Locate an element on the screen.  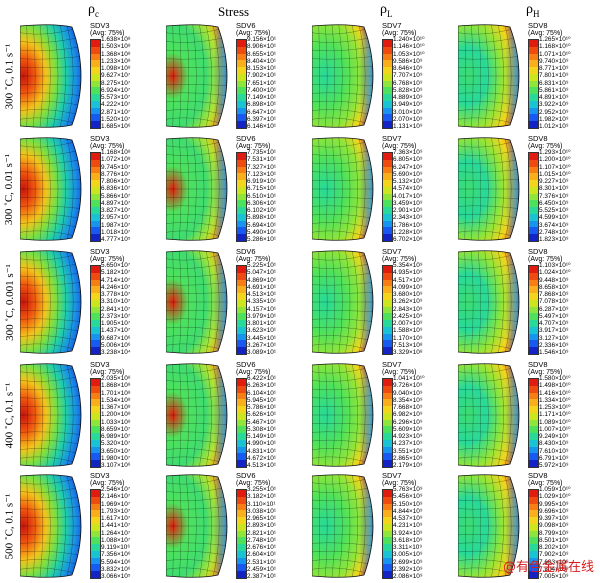
legend-value: 7.668×10⁹ is located at coordinates (408, 407).